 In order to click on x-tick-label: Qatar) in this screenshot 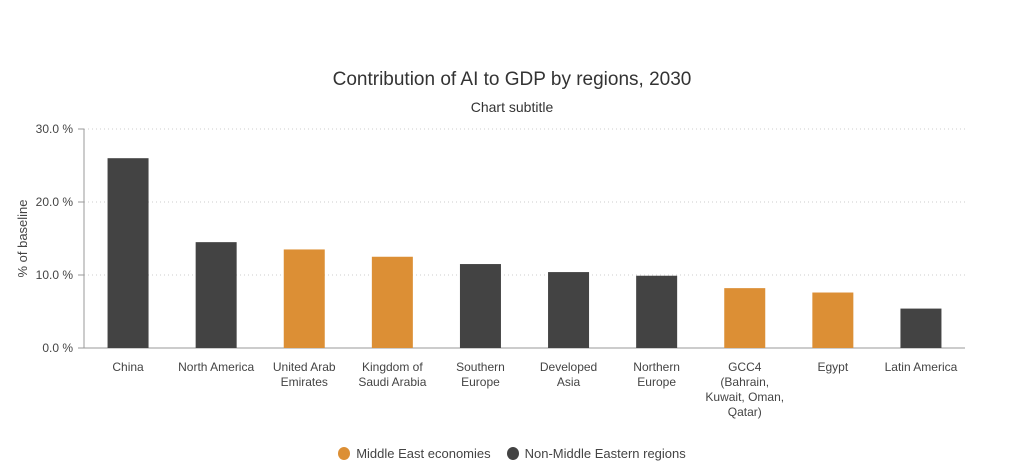, I will do `click(745, 412)`.